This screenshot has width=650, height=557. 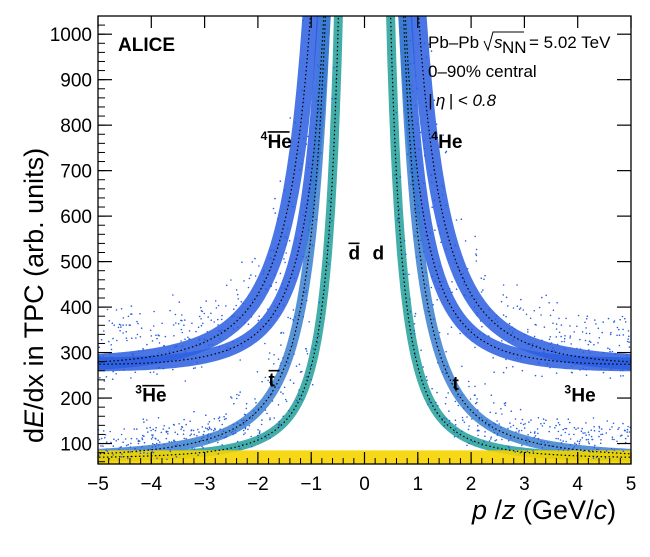 I want to click on species-symbol: d, so click(x=355, y=253).